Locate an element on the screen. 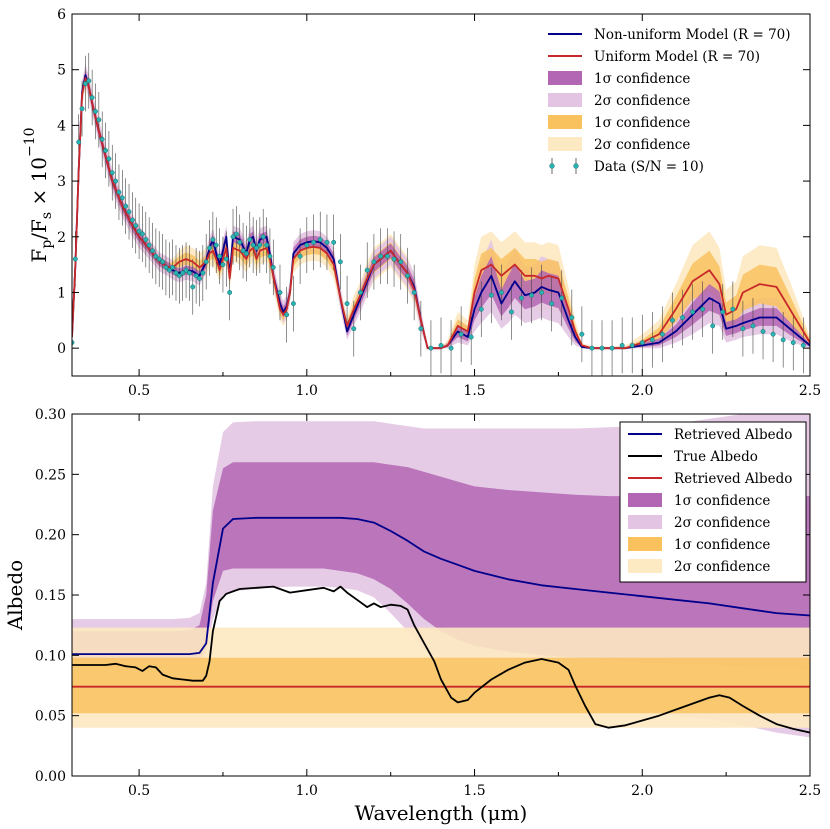  legend-label: Data (S/N = 10) is located at coordinates (649, 167).